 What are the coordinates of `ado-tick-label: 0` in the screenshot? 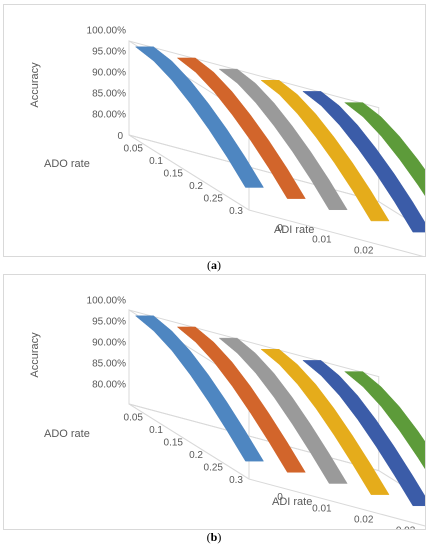 It's located at (120, 136).